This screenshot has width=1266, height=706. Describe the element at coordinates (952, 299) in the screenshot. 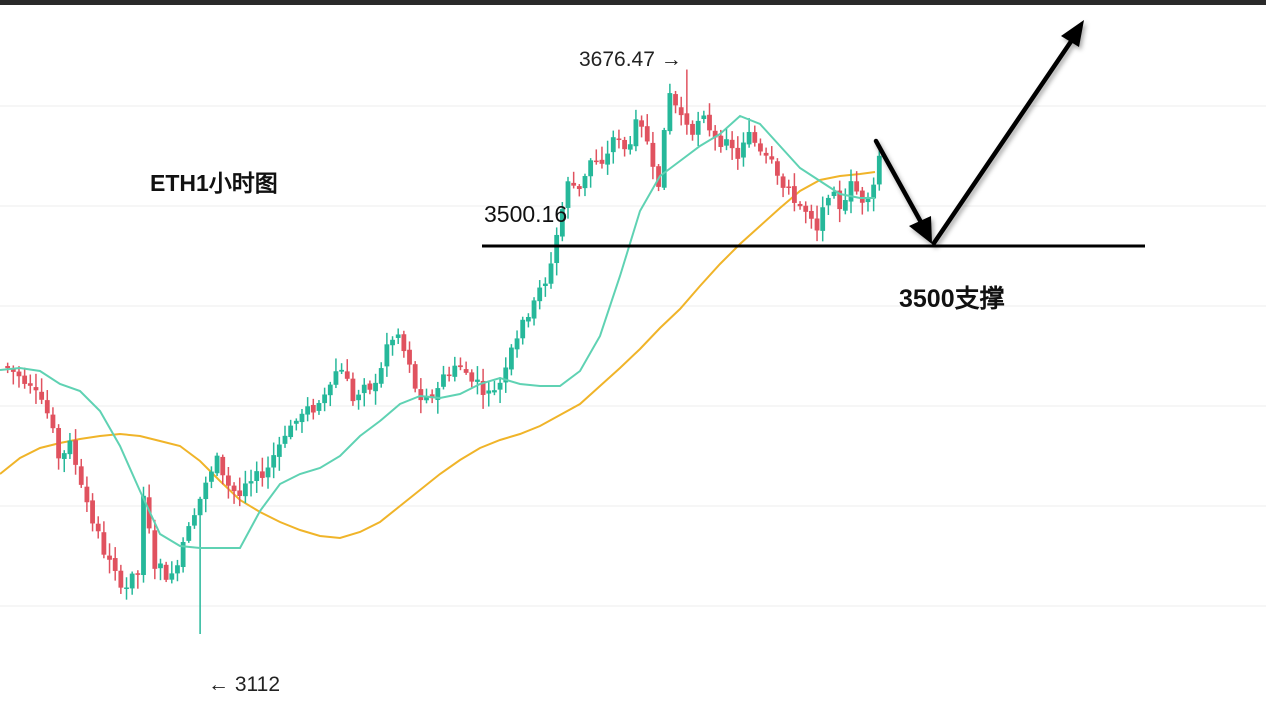

I see `support-annotation: 3500支撑` at that location.